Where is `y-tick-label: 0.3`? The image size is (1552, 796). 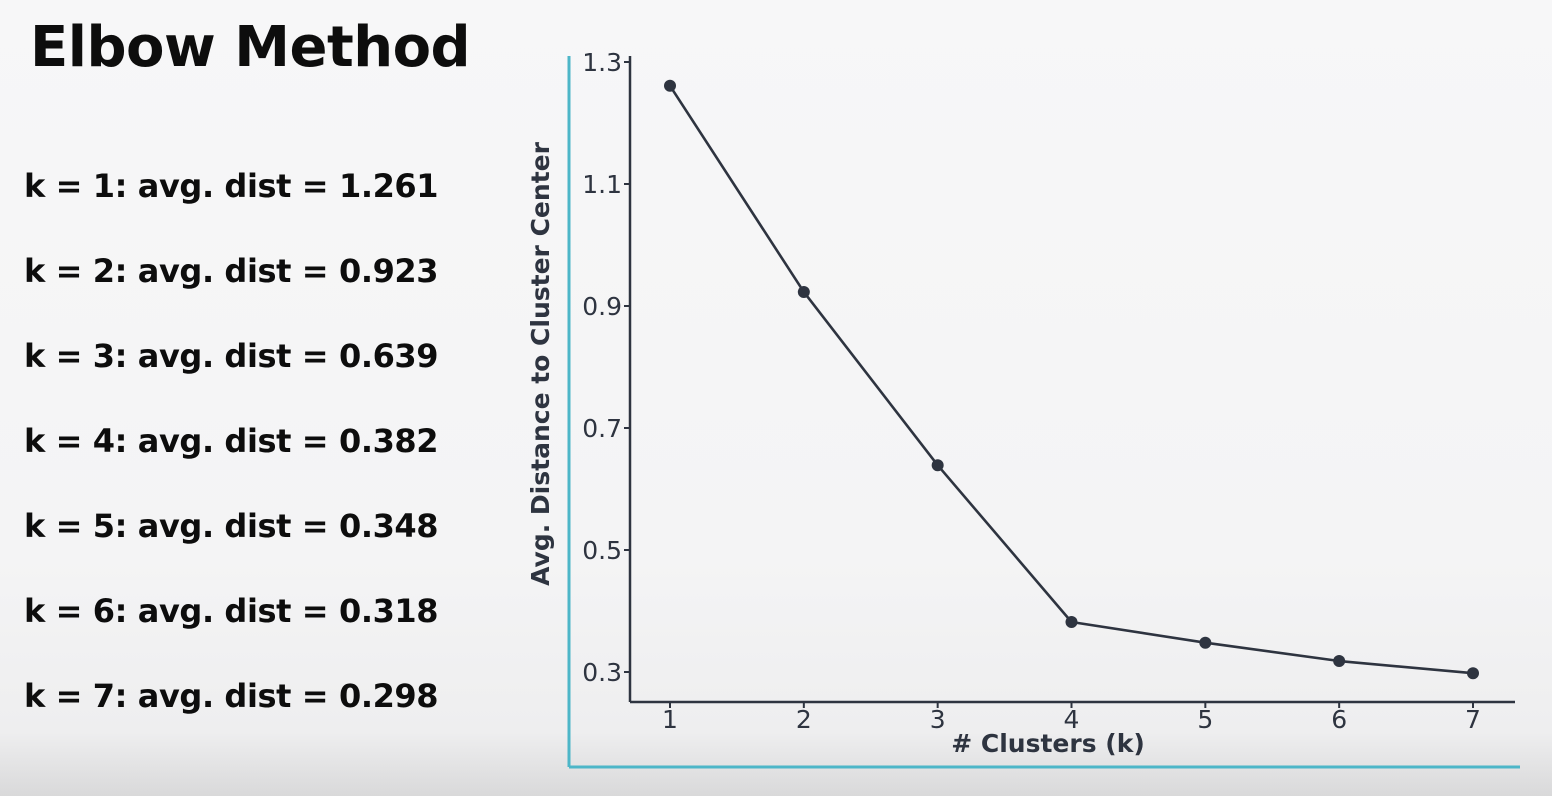 y-tick-label: 0.3 is located at coordinates (602, 672).